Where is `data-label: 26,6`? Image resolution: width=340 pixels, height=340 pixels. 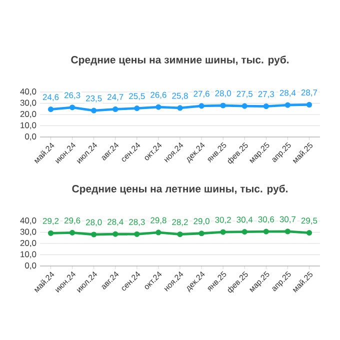
data-label: 26,6 is located at coordinates (158, 95).